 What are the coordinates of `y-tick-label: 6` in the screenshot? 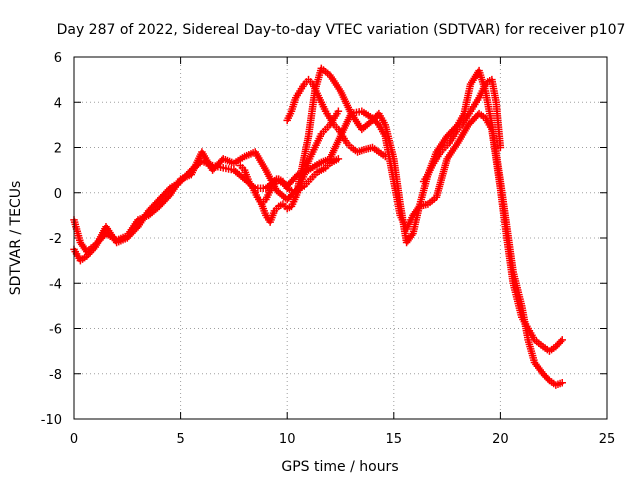 It's located at (58, 58).